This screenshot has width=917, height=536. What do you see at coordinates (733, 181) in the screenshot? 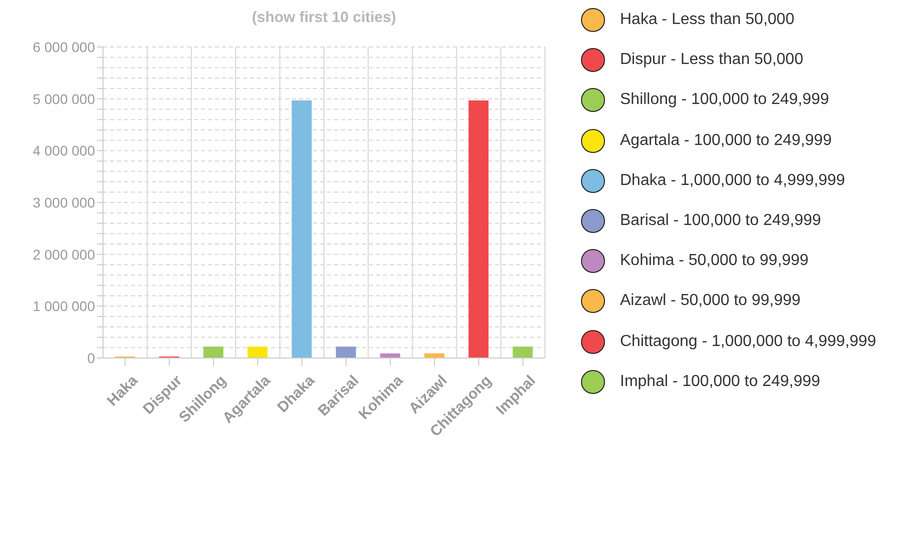
I see `legend-label: Dhaka - 1,000,000 to 4,999,999` at bounding box center [733, 181].